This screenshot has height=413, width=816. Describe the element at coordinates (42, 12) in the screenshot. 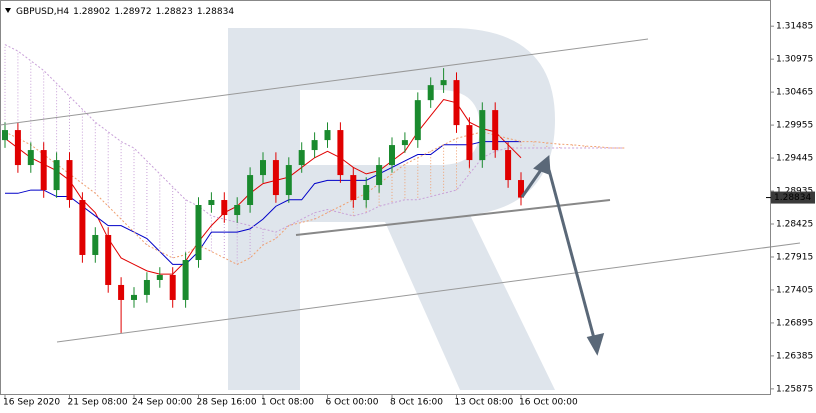

I see `symbol: GBPUSD,H4` at that location.